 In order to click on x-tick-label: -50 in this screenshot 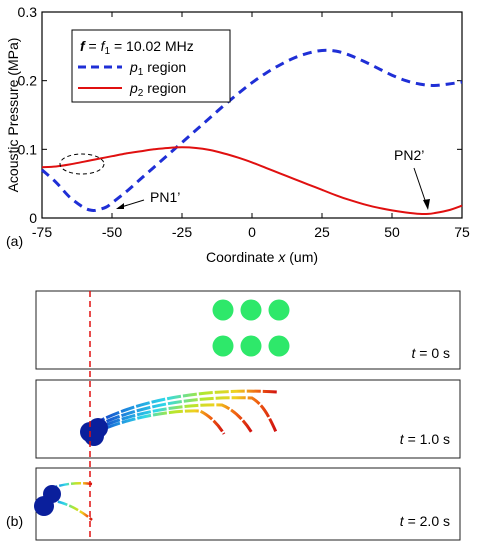, I will do `click(112, 232)`.